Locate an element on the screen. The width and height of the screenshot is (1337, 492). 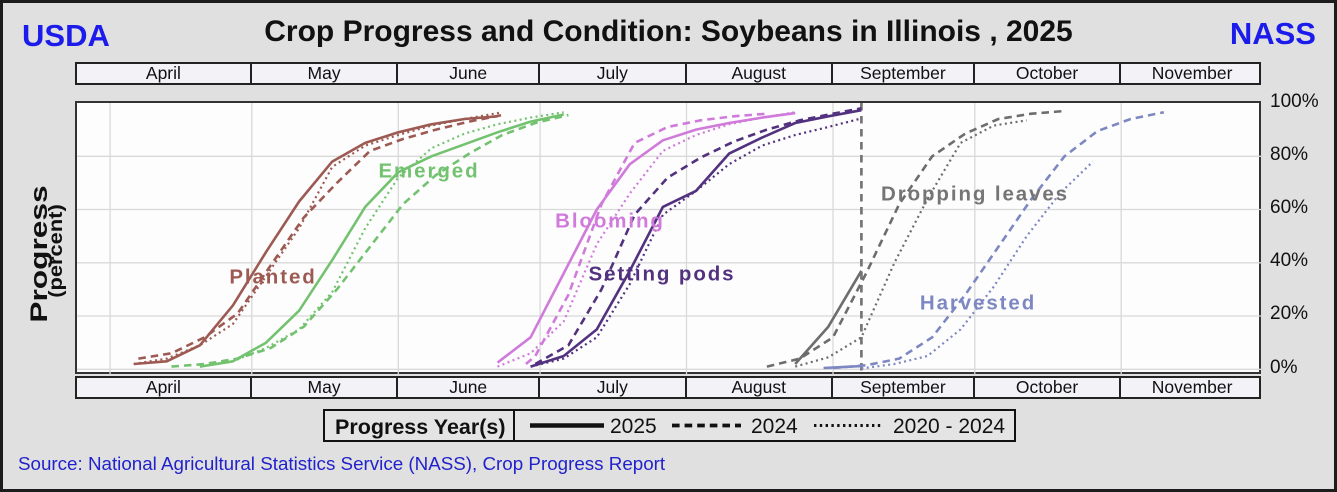
svg-text: Blooming is located at coordinates (610, 220).